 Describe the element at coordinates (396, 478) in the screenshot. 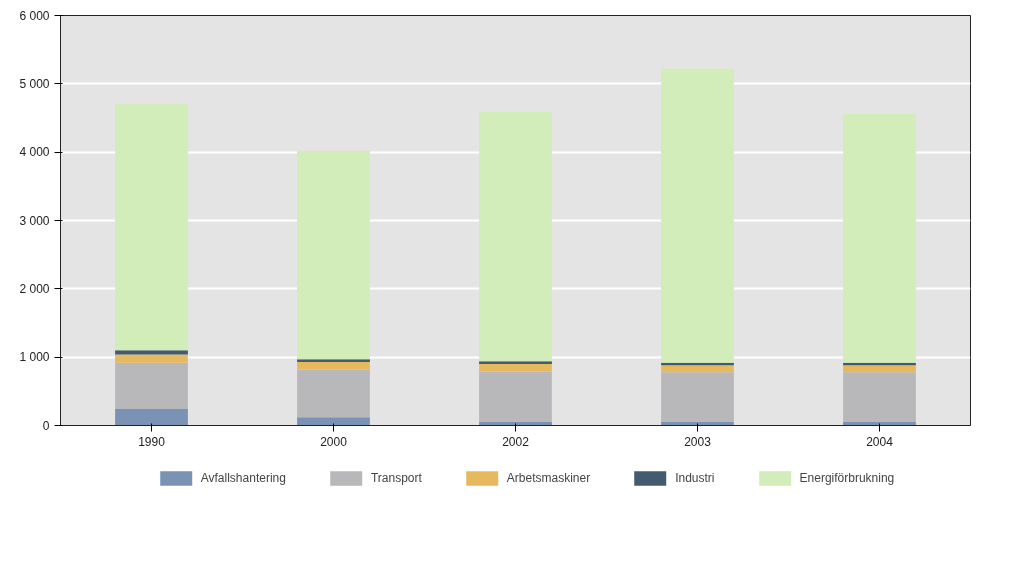

I see `legend-label: Transport` at that location.